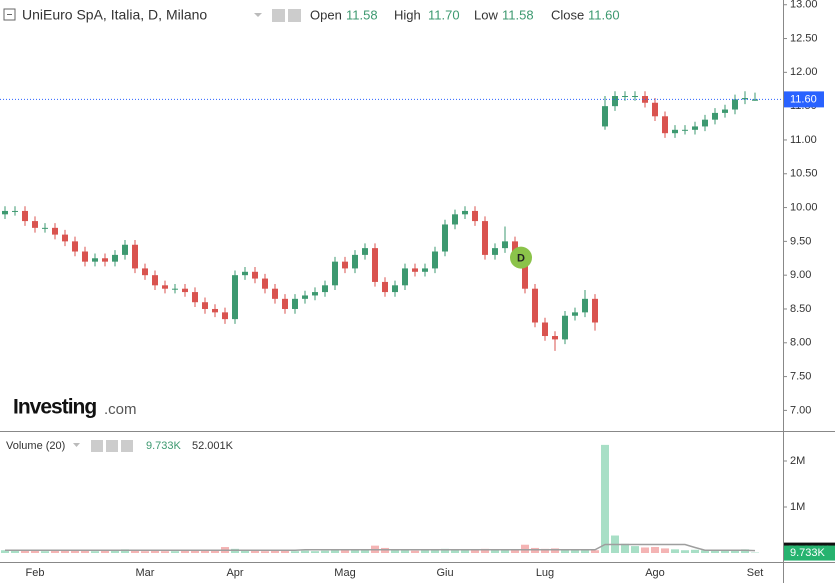 The height and width of the screenshot is (583, 835). What do you see at coordinates (234, 573) in the screenshot?
I see `x-tick-label: Apr` at bounding box center [234, 573].